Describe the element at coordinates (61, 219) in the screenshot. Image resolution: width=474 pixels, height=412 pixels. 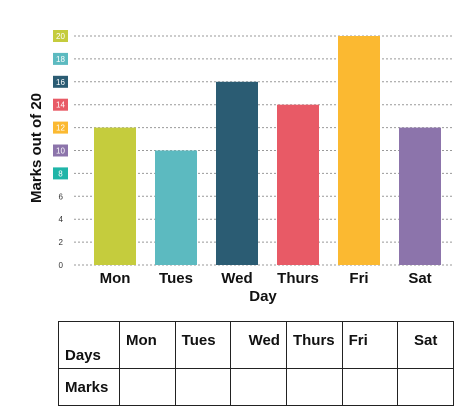
I see `y-tick-label-4: 4` at that location.